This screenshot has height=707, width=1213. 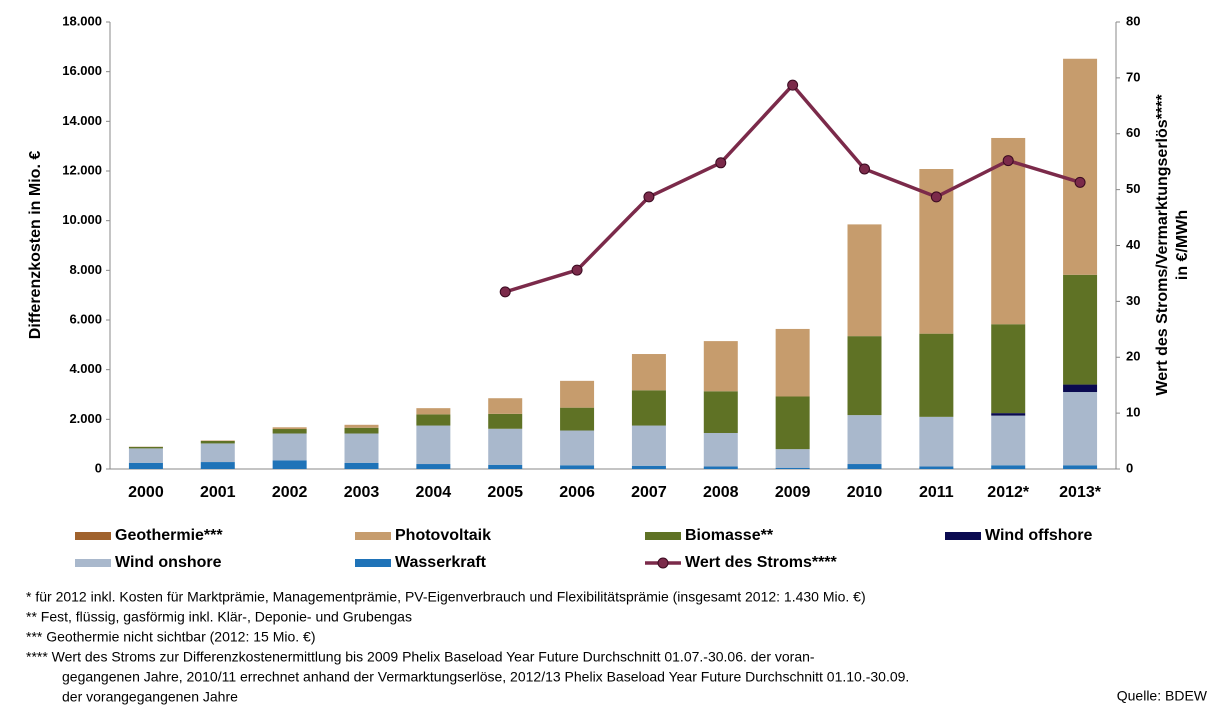 I want to click on y2-tick-label: 10, so click(x=1133, y=412).